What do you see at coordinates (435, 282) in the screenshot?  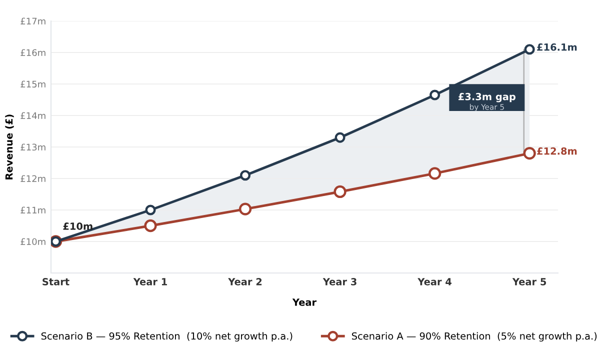 I see `x-tick-label: Year 4` at bounding box center [435, 282].